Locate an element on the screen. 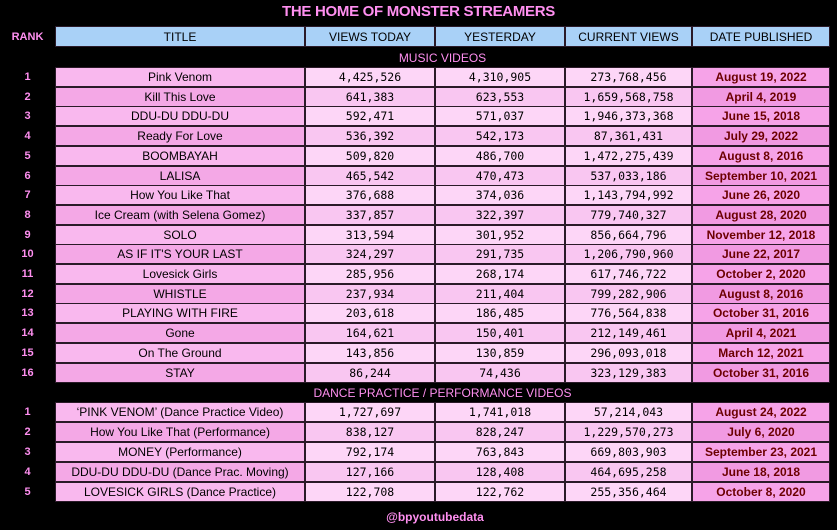 This screenshot has width=837, height=530. title: Ice Cream (with Selena Gomez) is located at coordinates (180, 215).